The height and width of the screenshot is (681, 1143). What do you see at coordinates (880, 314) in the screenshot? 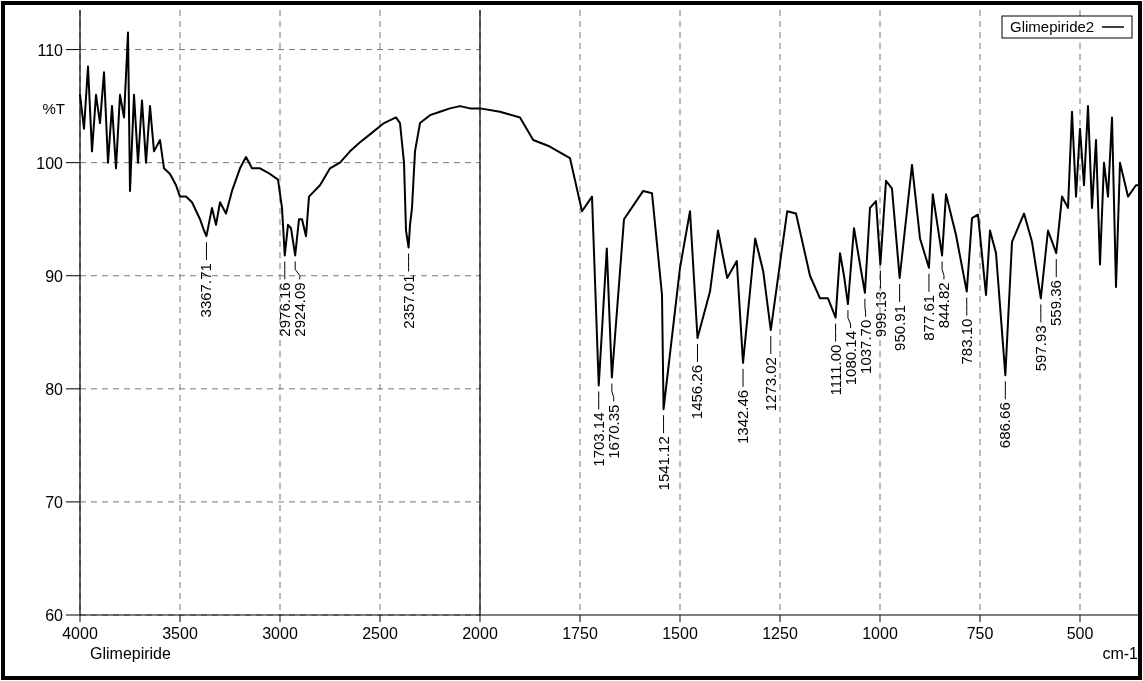
I see `annotation: 999.13` at bounding box center [880, 314].